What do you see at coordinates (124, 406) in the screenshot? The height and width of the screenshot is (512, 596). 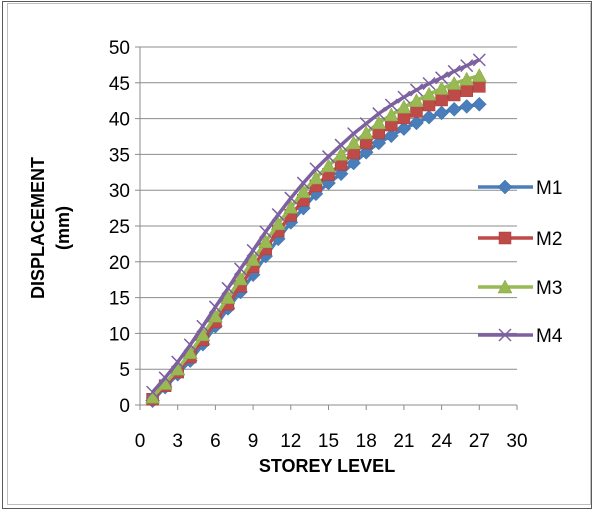 I see `y-tick-label: 0` at bounding box center [124, 406].